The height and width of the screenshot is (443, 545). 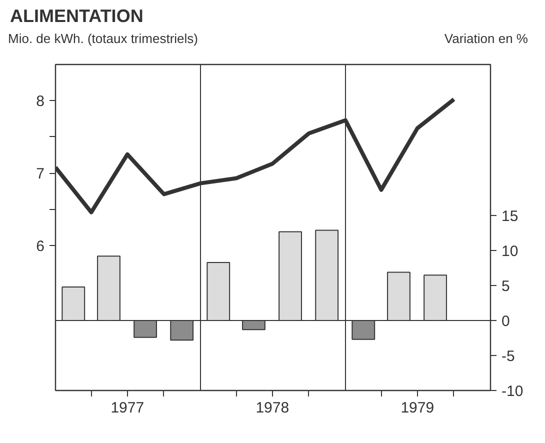 What do you see at coordinates (77, 16) in the screenshot?
I see `chart-title: ALIMENTATION` at bounding box center [77, 16].